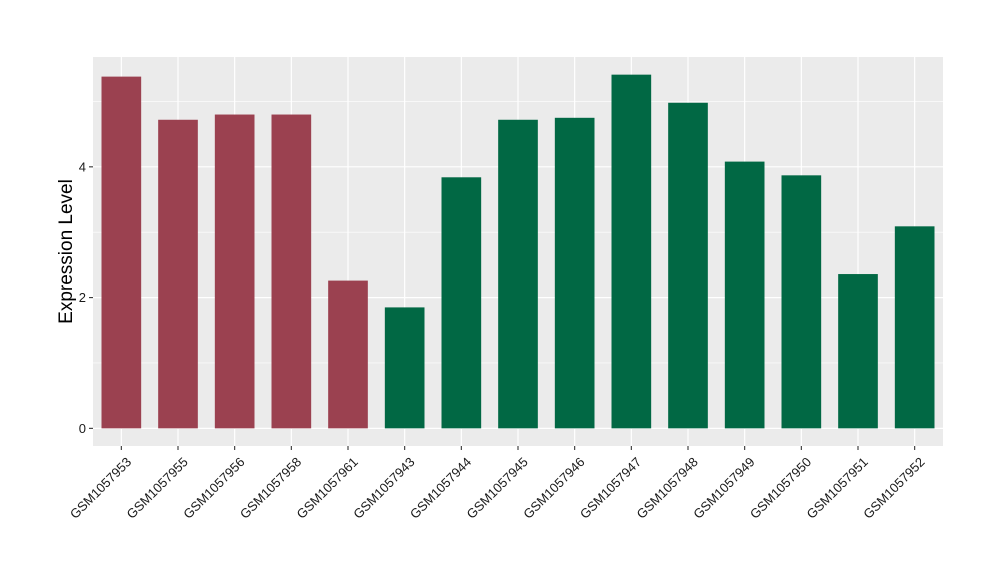 This screenshot has width=1000, height=580. What do you see at coordinates (574, 273) in the screenshot?
I see `bar-gsm1057946` at bounding box center [574, 273].